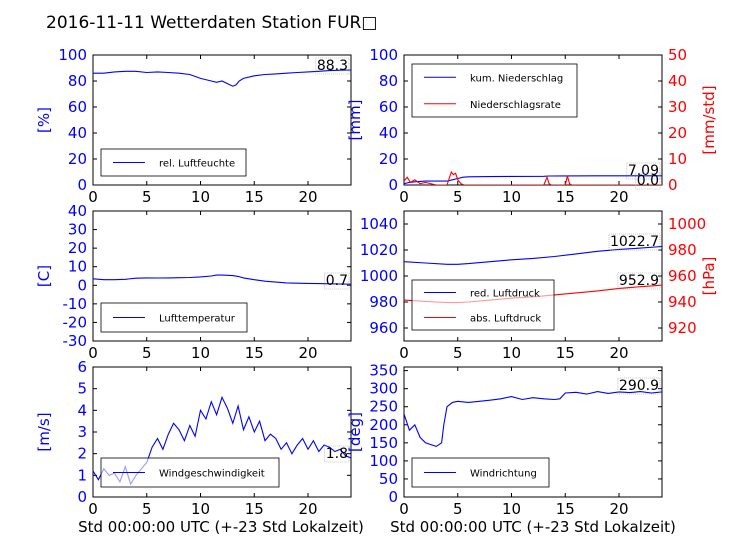 This screenshot has height=552, width=736. What do you see at coordinates (355, 120) in the screenshot?
I see `y-axis-label: [mm]` at bounding box center [355, 120].